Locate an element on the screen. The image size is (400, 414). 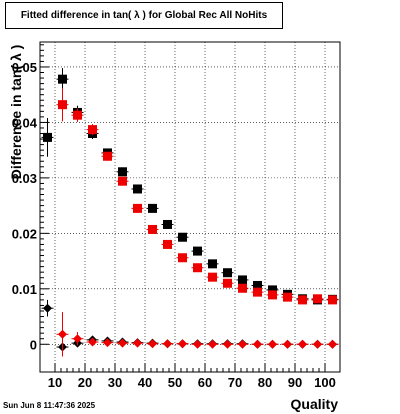
y-tick-label: 0.01 is located at coordinates (24, 289).